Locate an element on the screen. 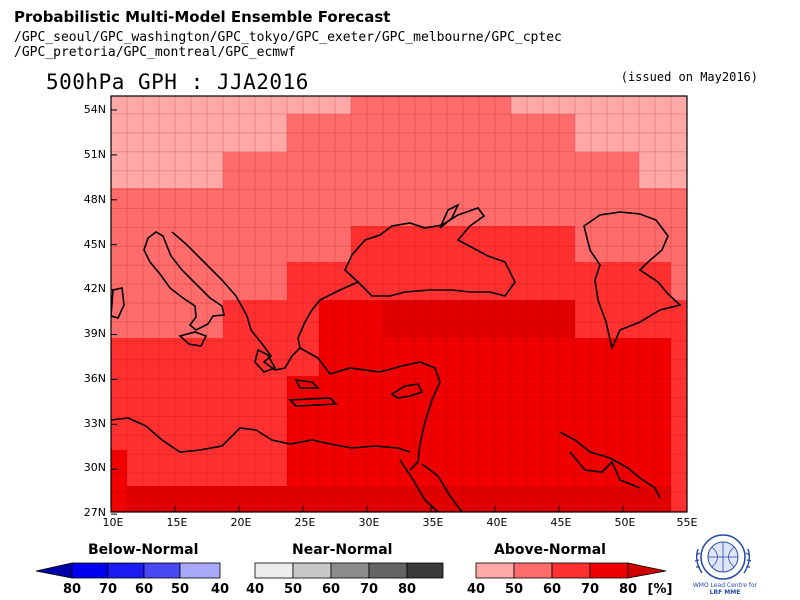 Image resolution: width=800 pixels, height=600 pixels. logo-caption-line-1: WMO Lead Centre for is located at coordinates (725, 585).